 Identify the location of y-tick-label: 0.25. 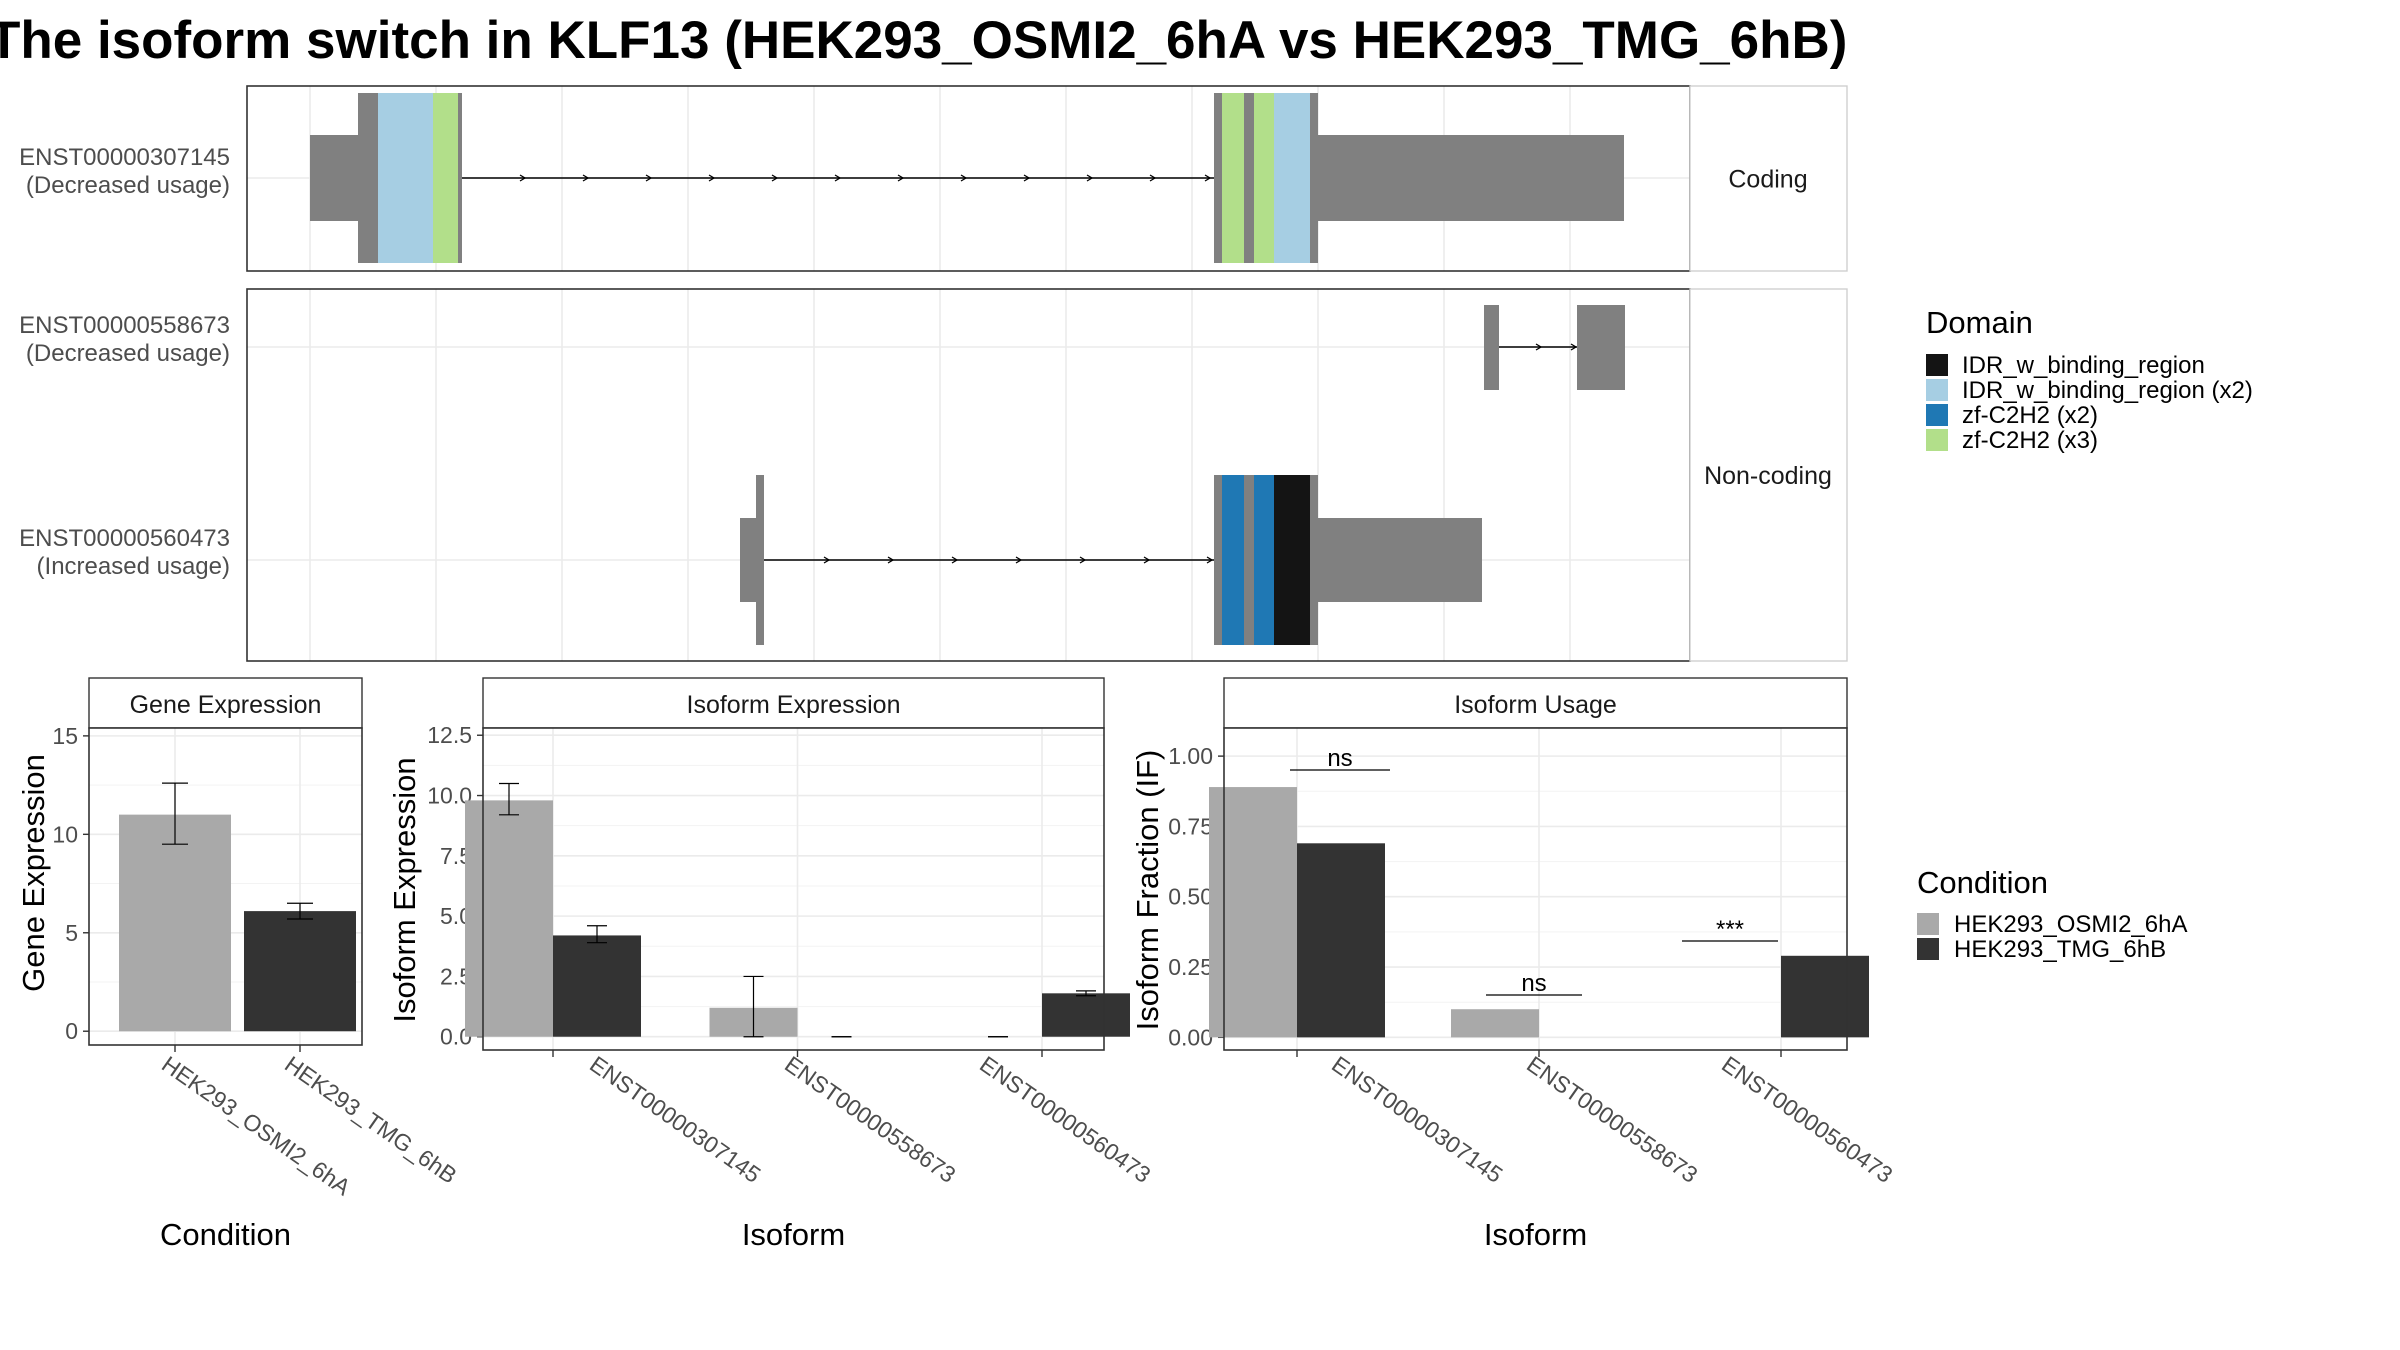
(1190, 967).